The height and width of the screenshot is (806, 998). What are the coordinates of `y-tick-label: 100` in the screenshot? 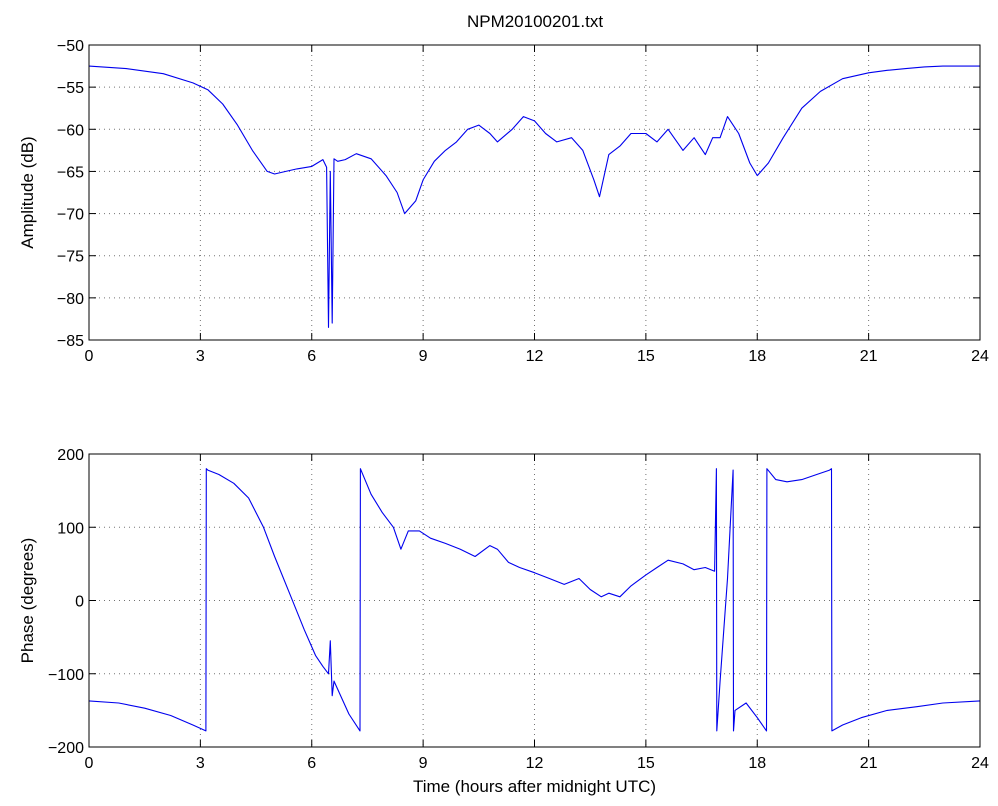 It's located at (70, 528).